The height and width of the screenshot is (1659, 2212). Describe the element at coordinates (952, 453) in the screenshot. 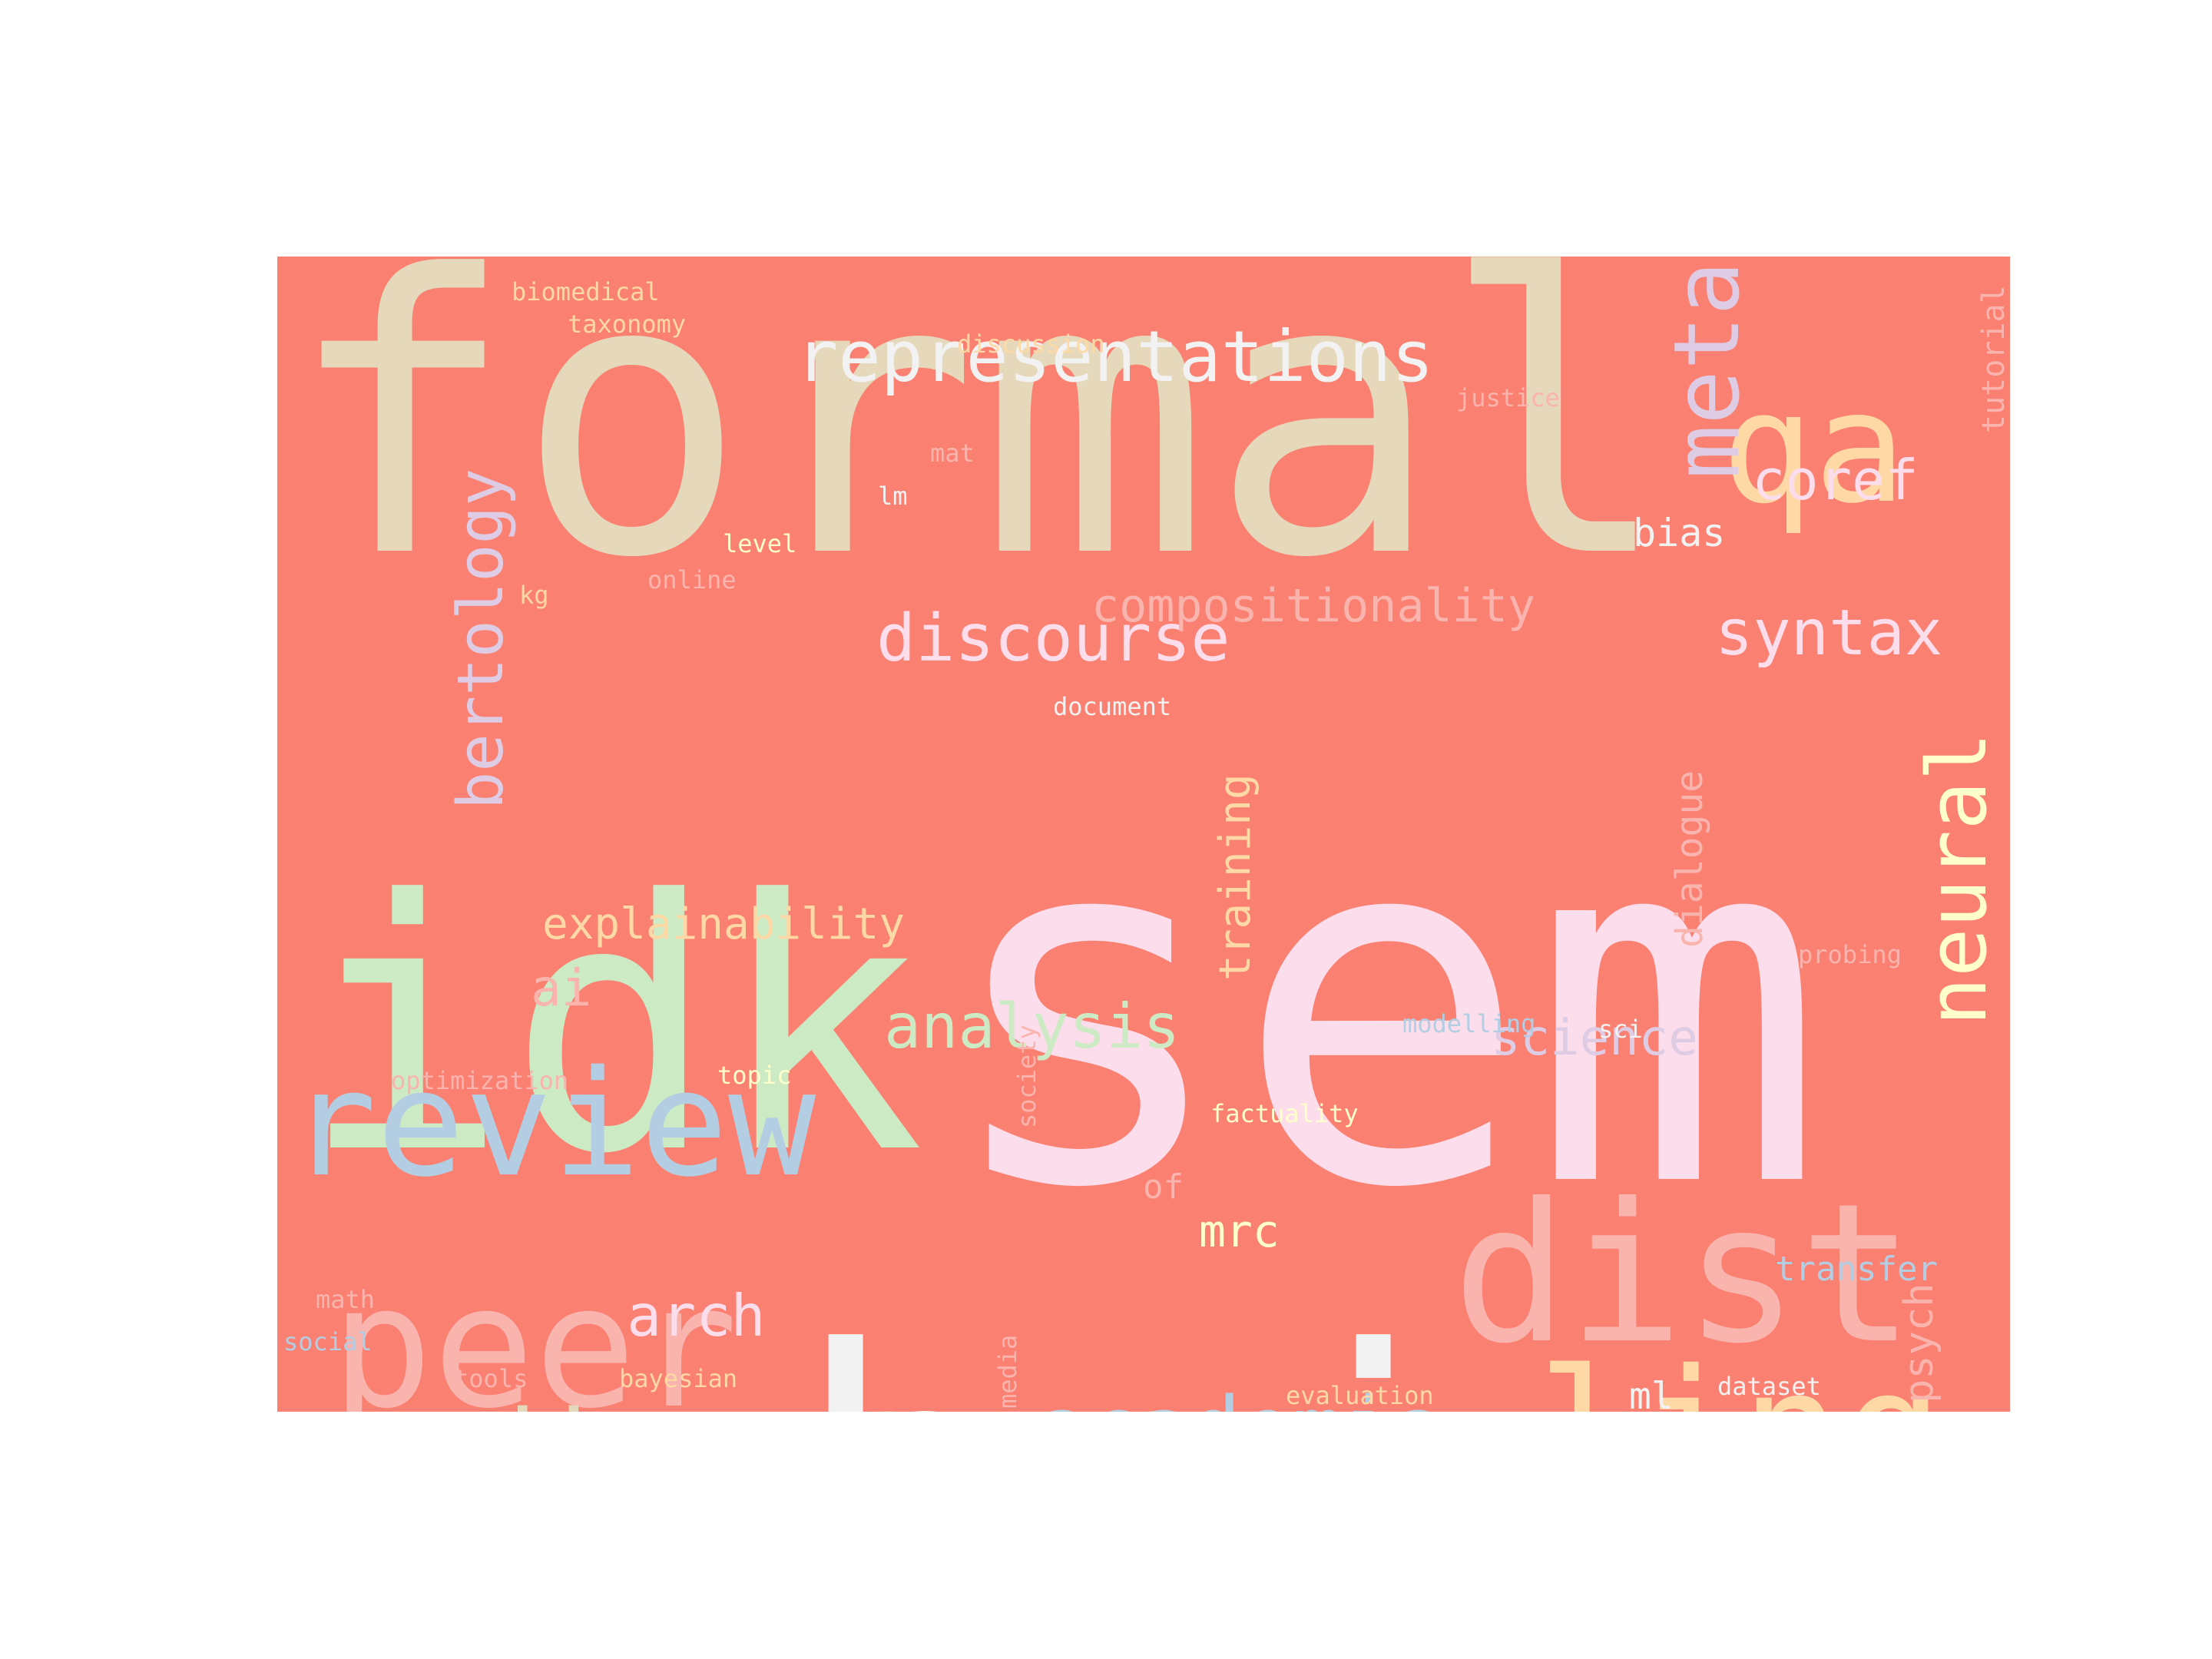

I see `word-mat: mat` at that location.